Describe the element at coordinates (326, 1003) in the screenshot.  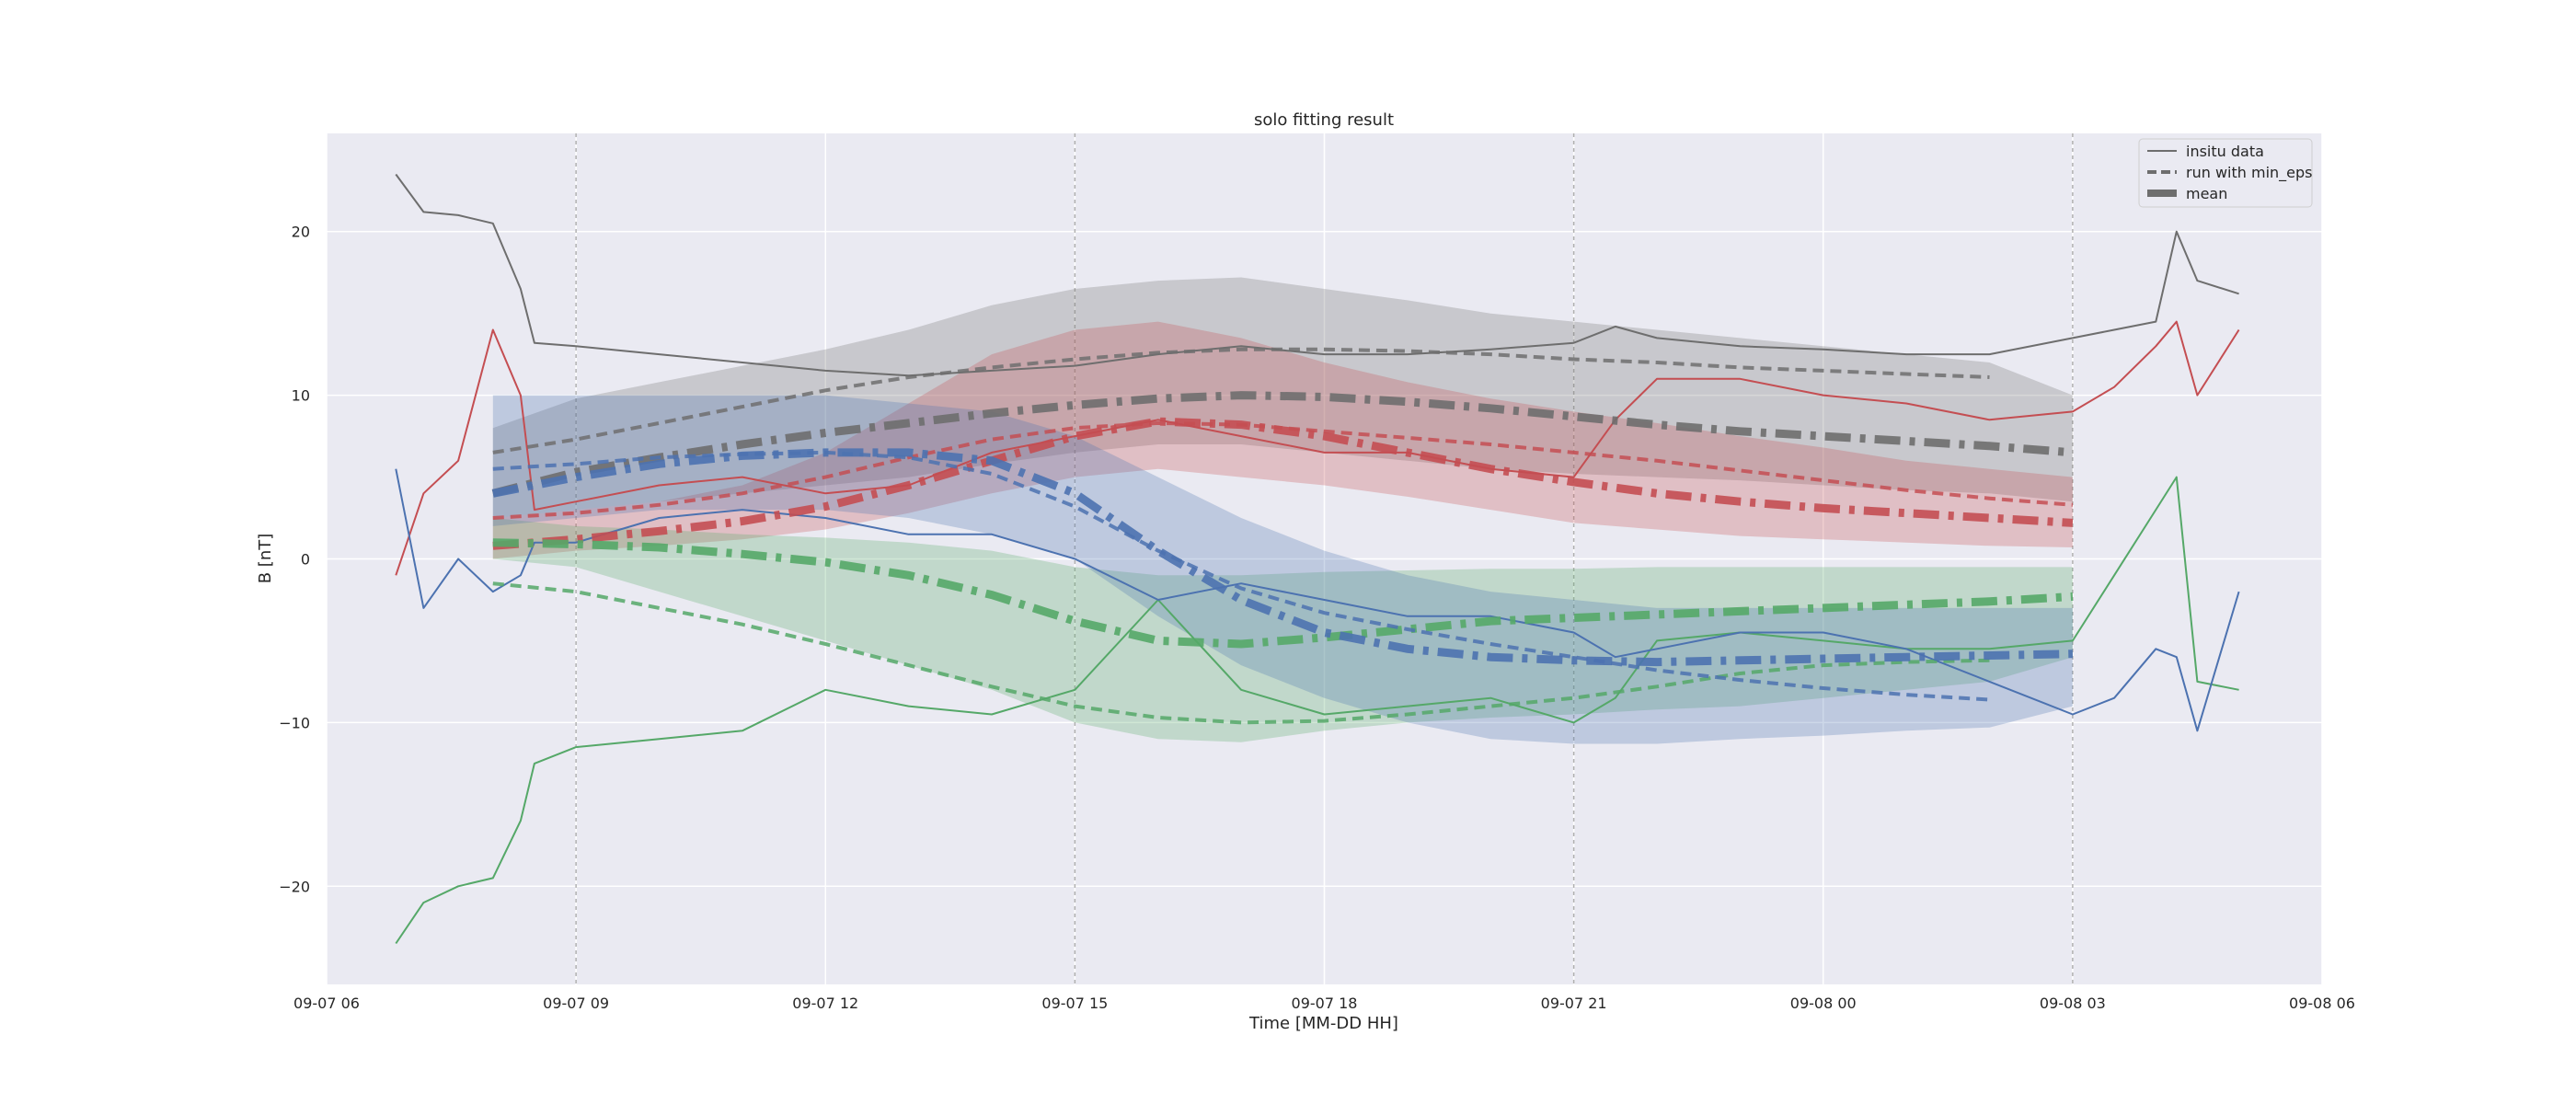
I see `x-tick-label: 09-07 06` at that location.